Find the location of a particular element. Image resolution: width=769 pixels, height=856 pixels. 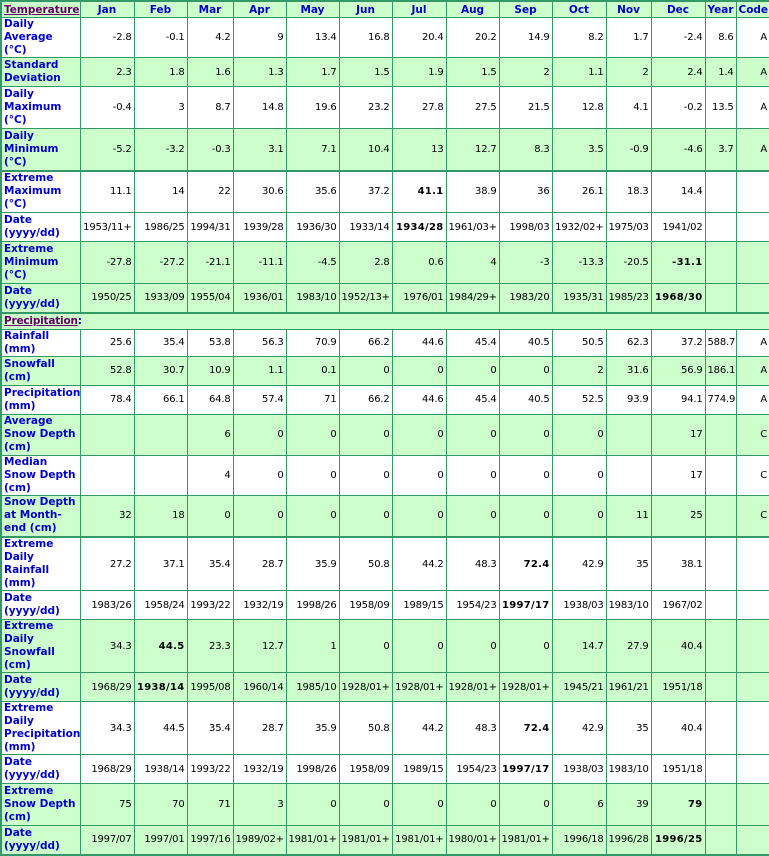

value-cell: 1.8 is located at coordinates (160, 72).